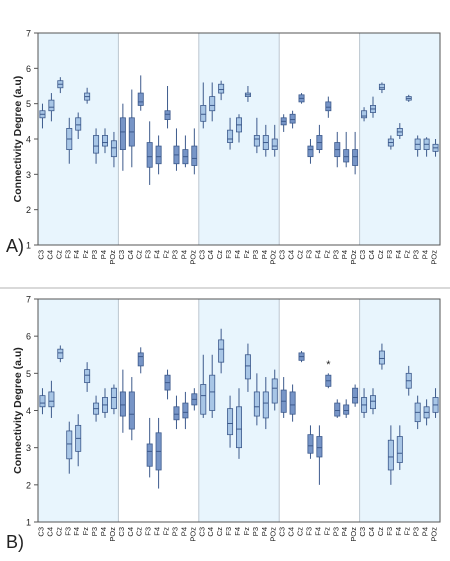 The width and height of the screenshot is (450, 561). What do you see at coordinates (28, 140) in the screenshot?
I see `y-tick-label: 4` at bounding box center [28, 140].